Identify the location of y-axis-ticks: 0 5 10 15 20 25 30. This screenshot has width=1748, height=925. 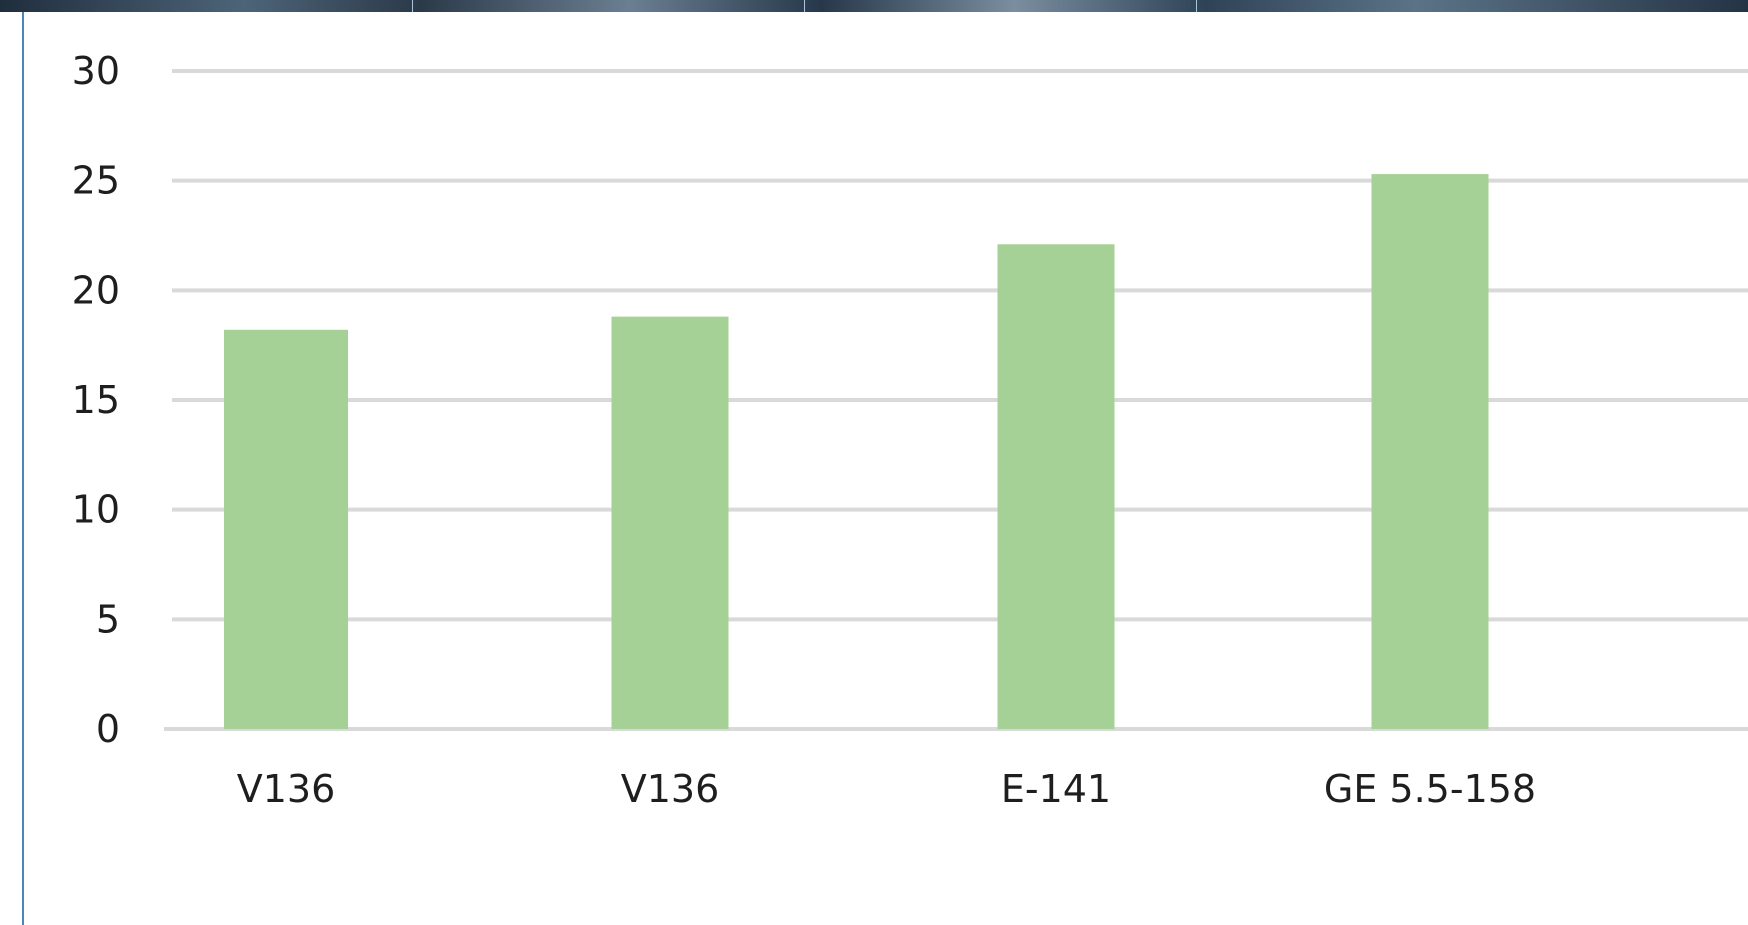
(96, 400).